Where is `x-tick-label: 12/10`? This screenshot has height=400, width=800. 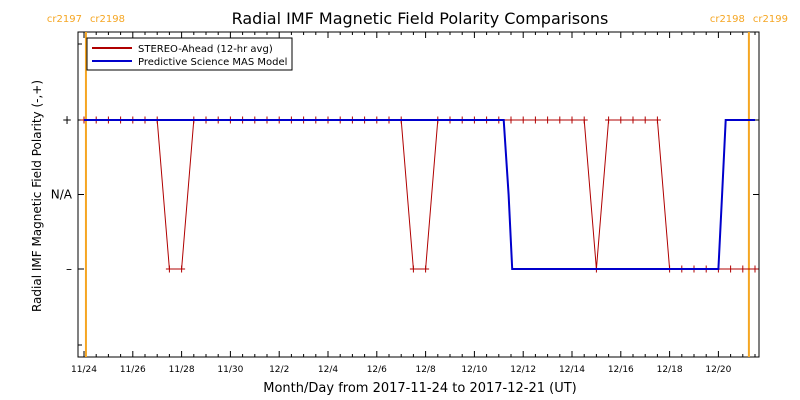 x-tick-label: 12/10 is located at coordinates (474, 370).